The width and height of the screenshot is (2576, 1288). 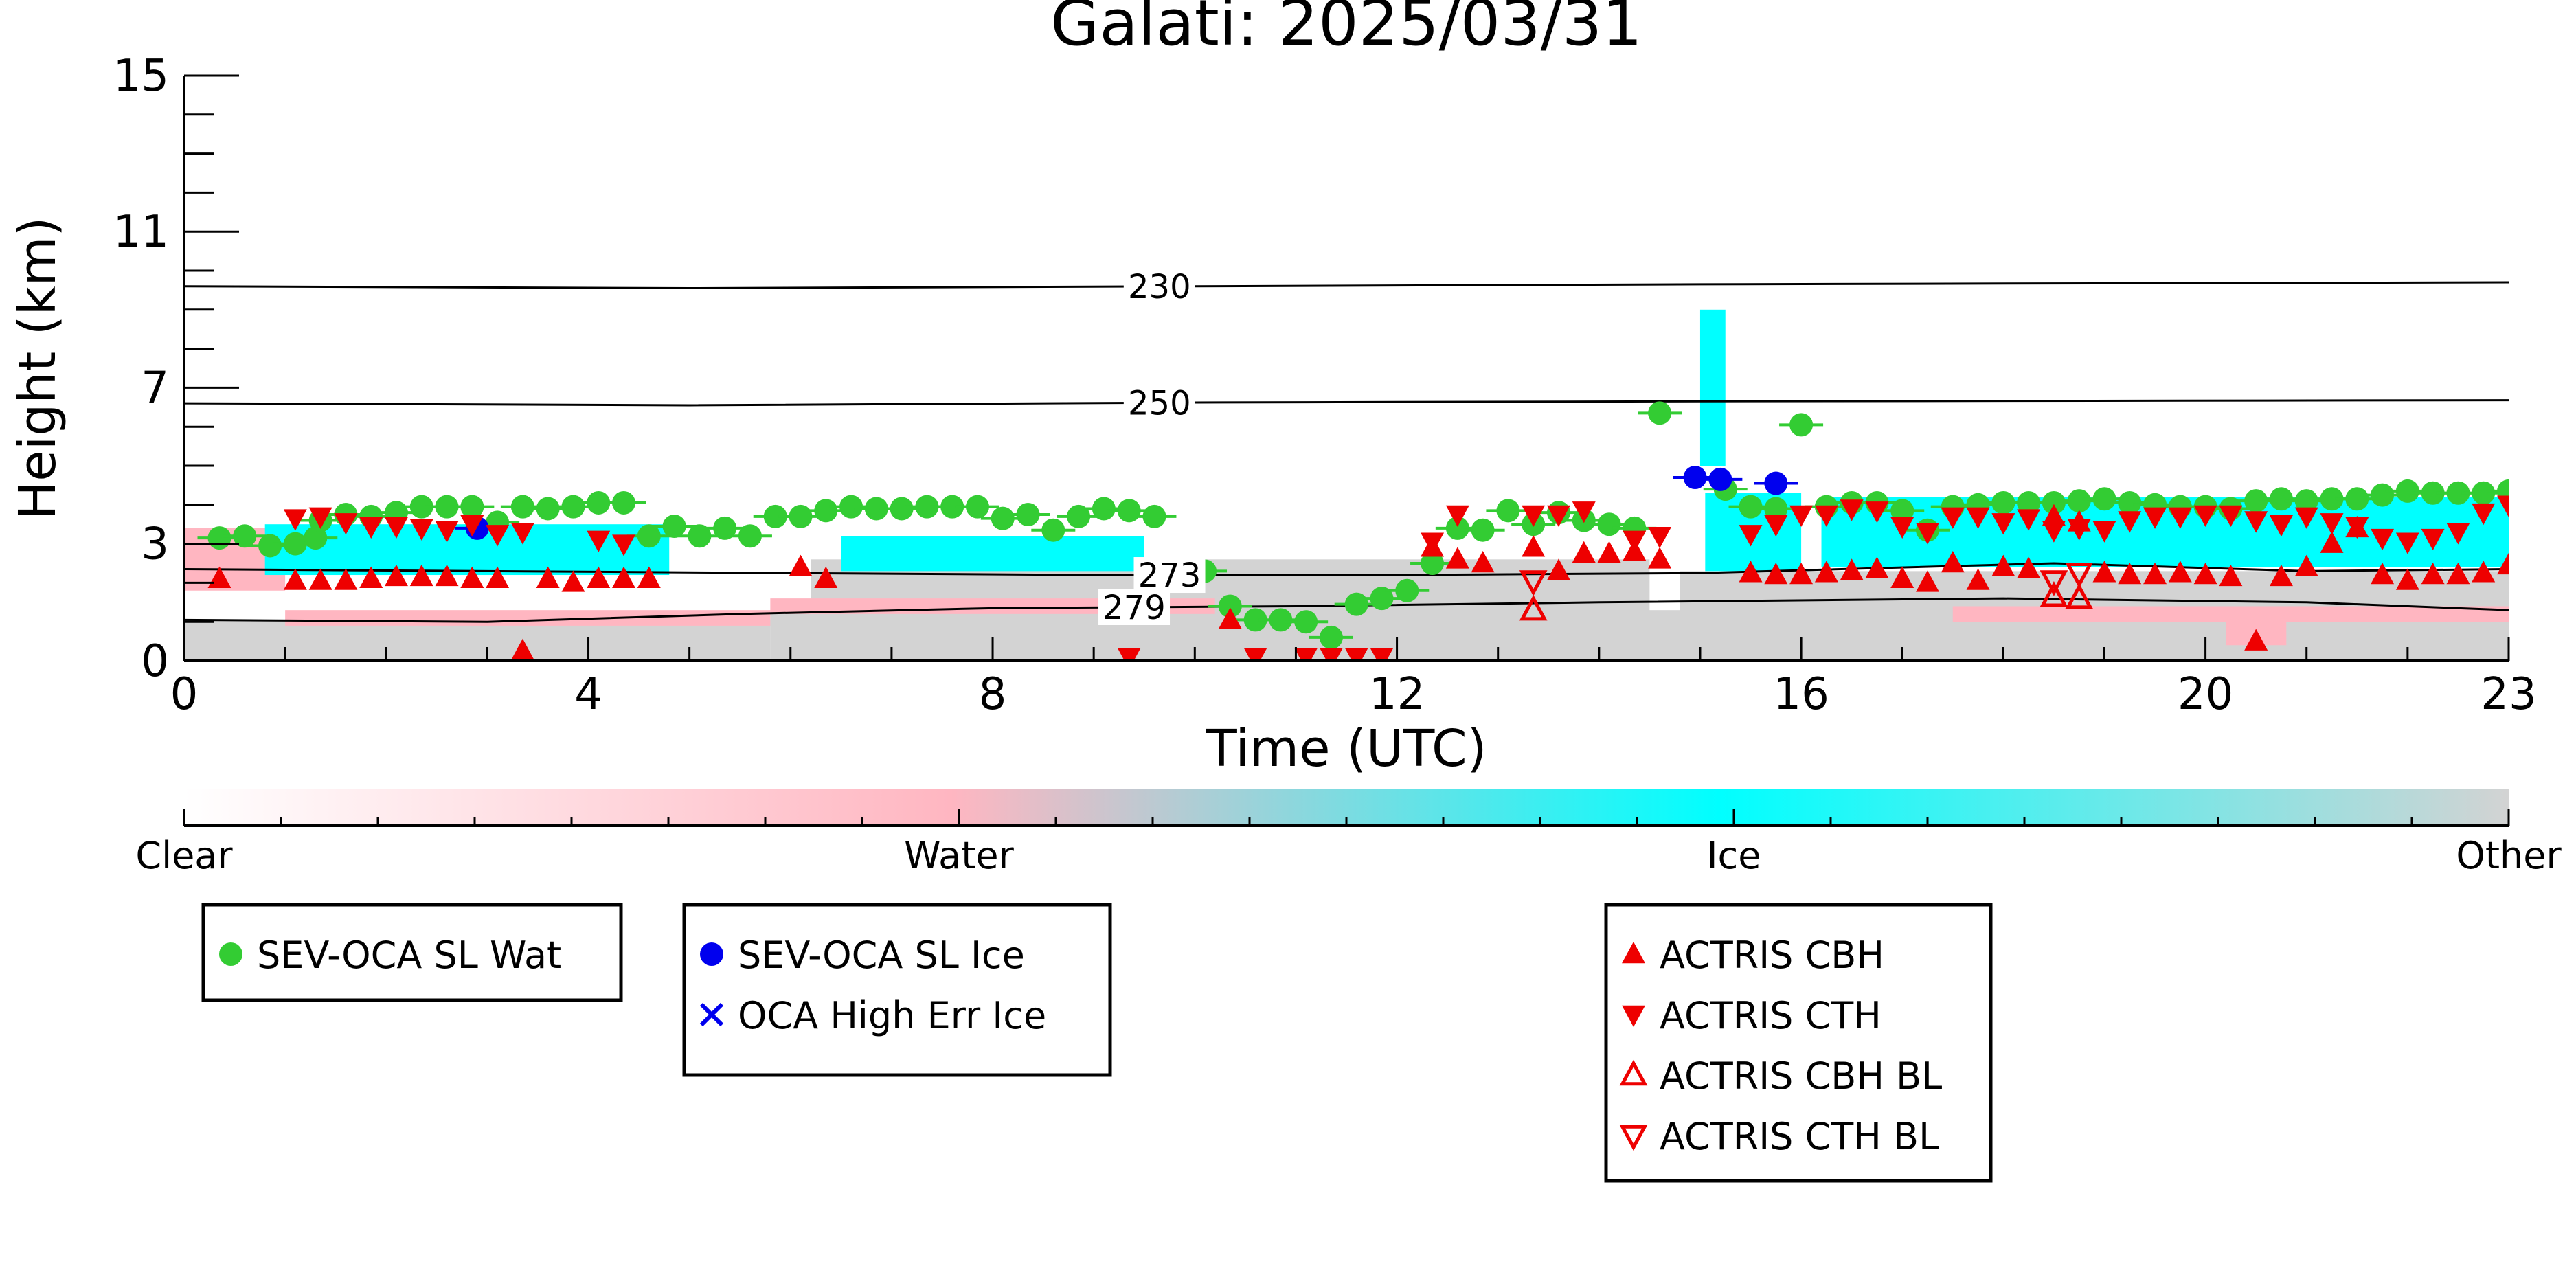 I want to click on legend-label-actris-cth-bl: ACTRIS CTH BL, so click(x=1799, y=1136).